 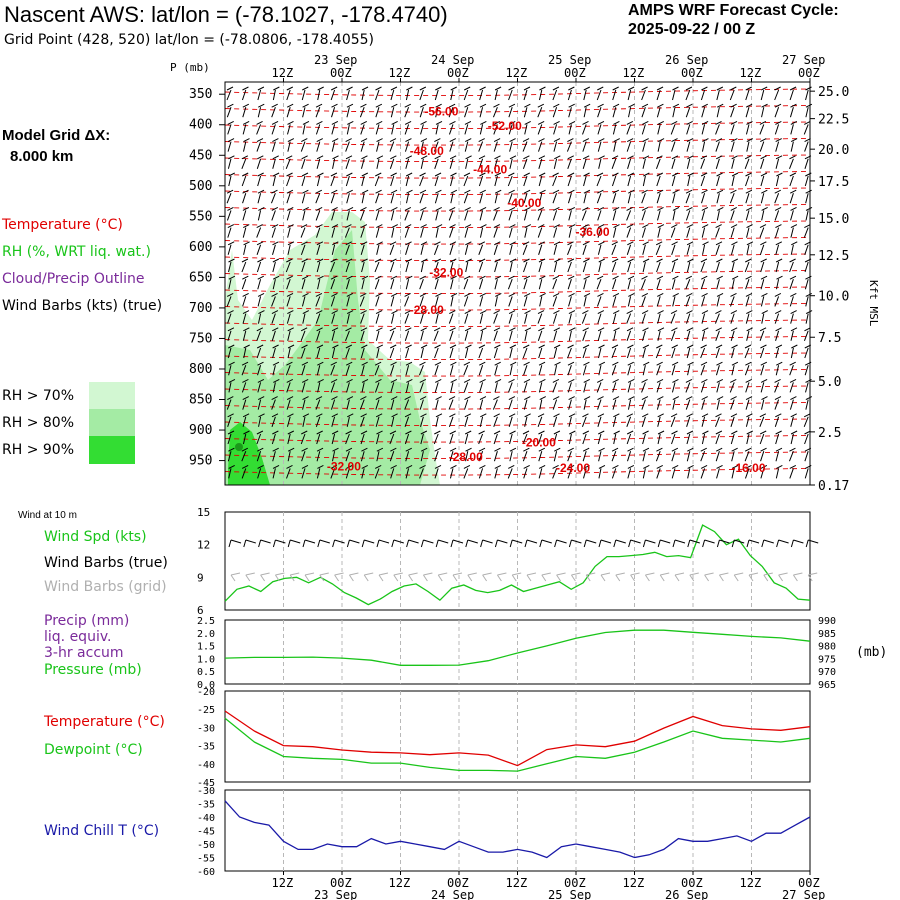 I want to click on time-hour-label-bottom: 12Z, so click(x=634, y=883).